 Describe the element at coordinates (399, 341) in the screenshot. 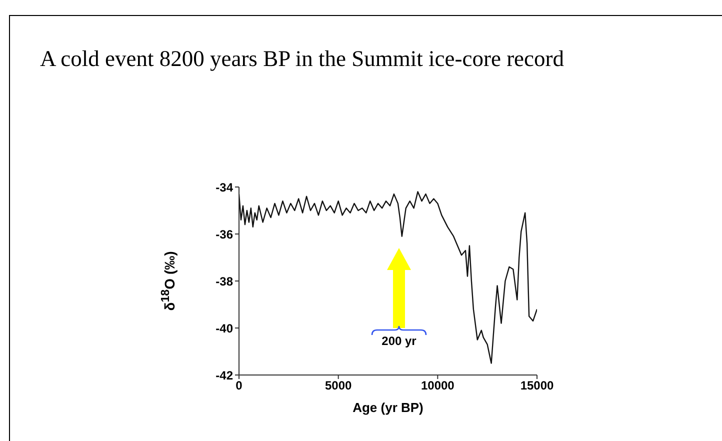

I see `annotation: 200 yr` at that location.